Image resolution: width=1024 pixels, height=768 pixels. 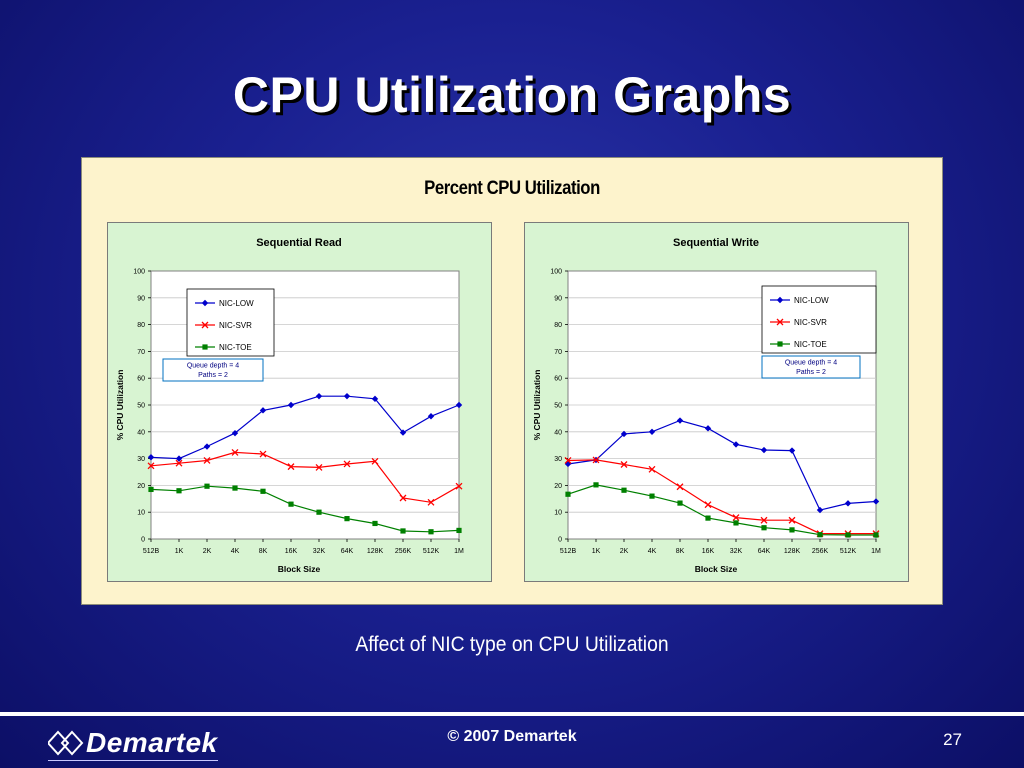 I want to click on panel-title: Percent CPU Utilization, so click(x=512, y=188).